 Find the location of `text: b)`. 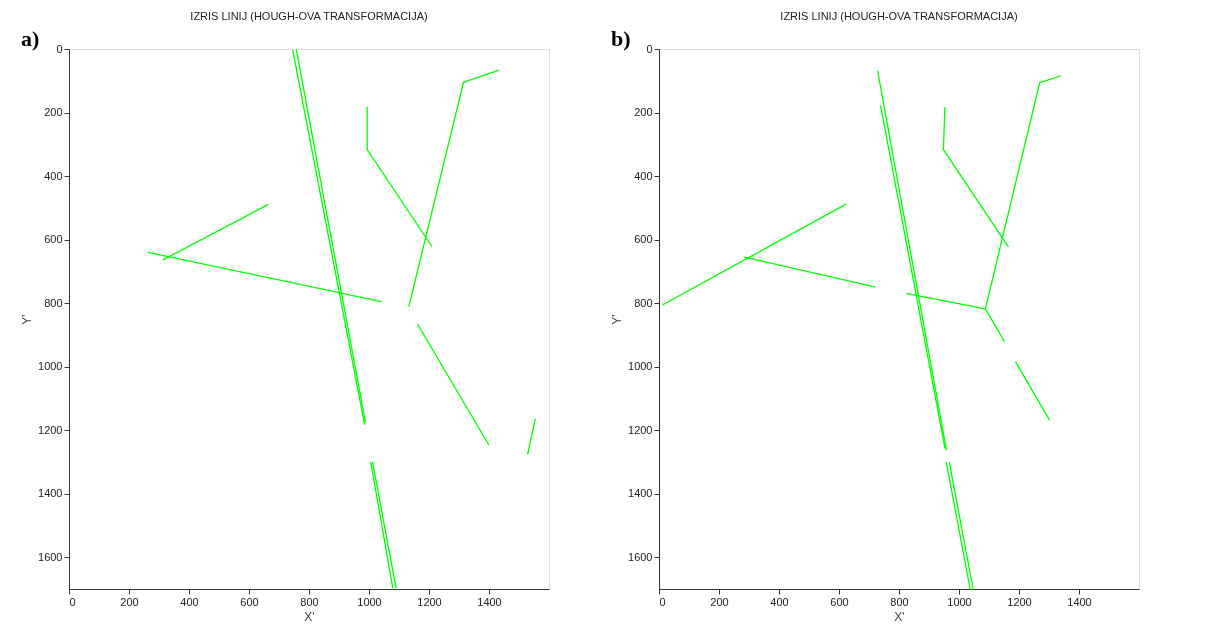

text: b) is located at coordinates (621, 38).